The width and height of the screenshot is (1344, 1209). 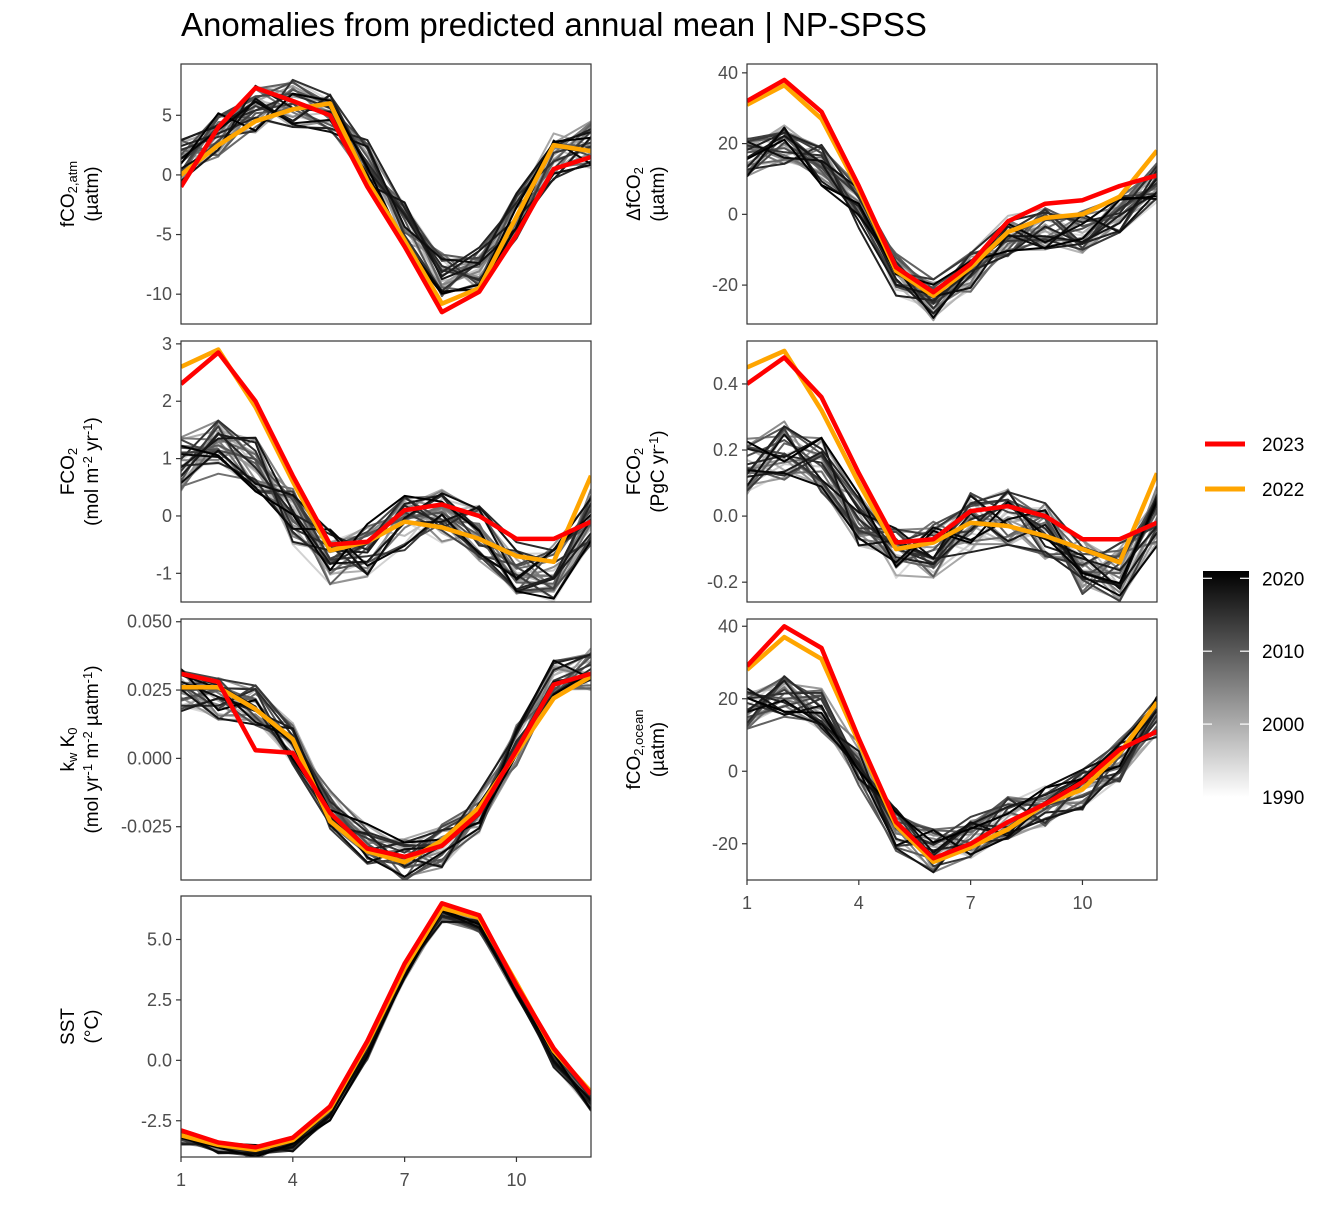 I want to click on series-line-2004, so click(x=386, y=1036).